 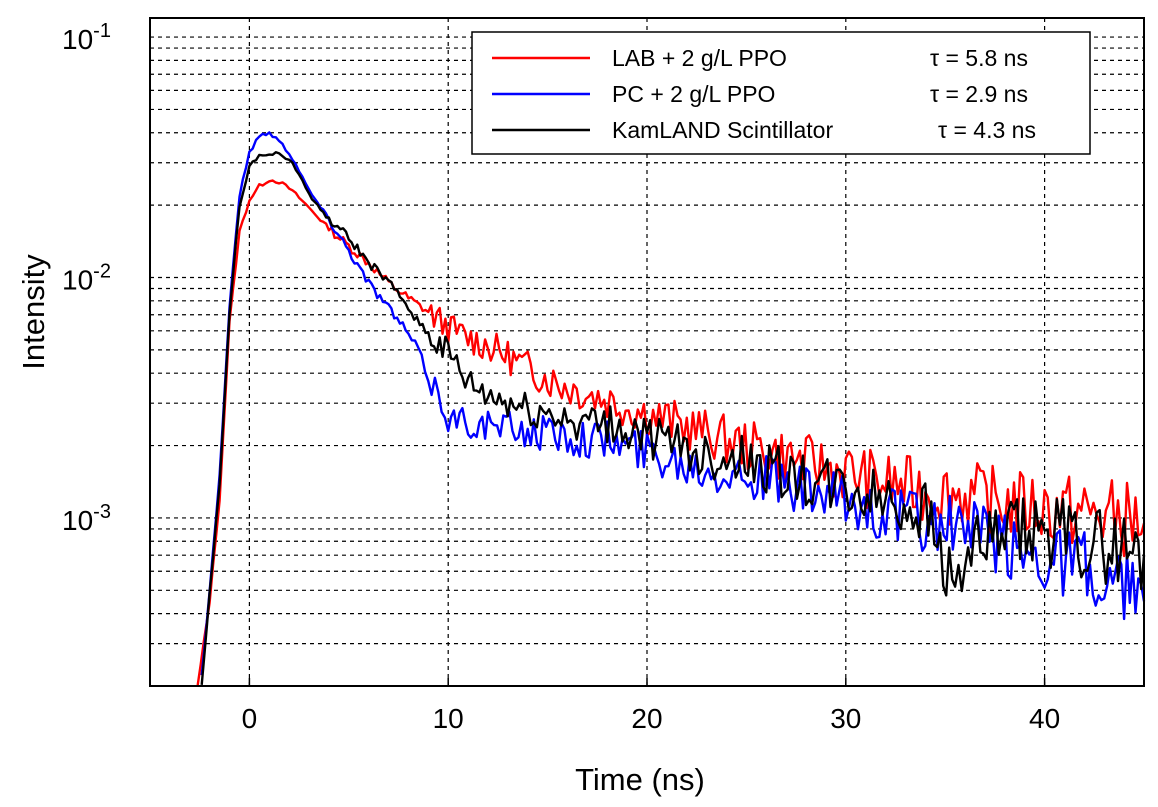 I want to click on x-tick-label: 0, so click(x=250, y=718).